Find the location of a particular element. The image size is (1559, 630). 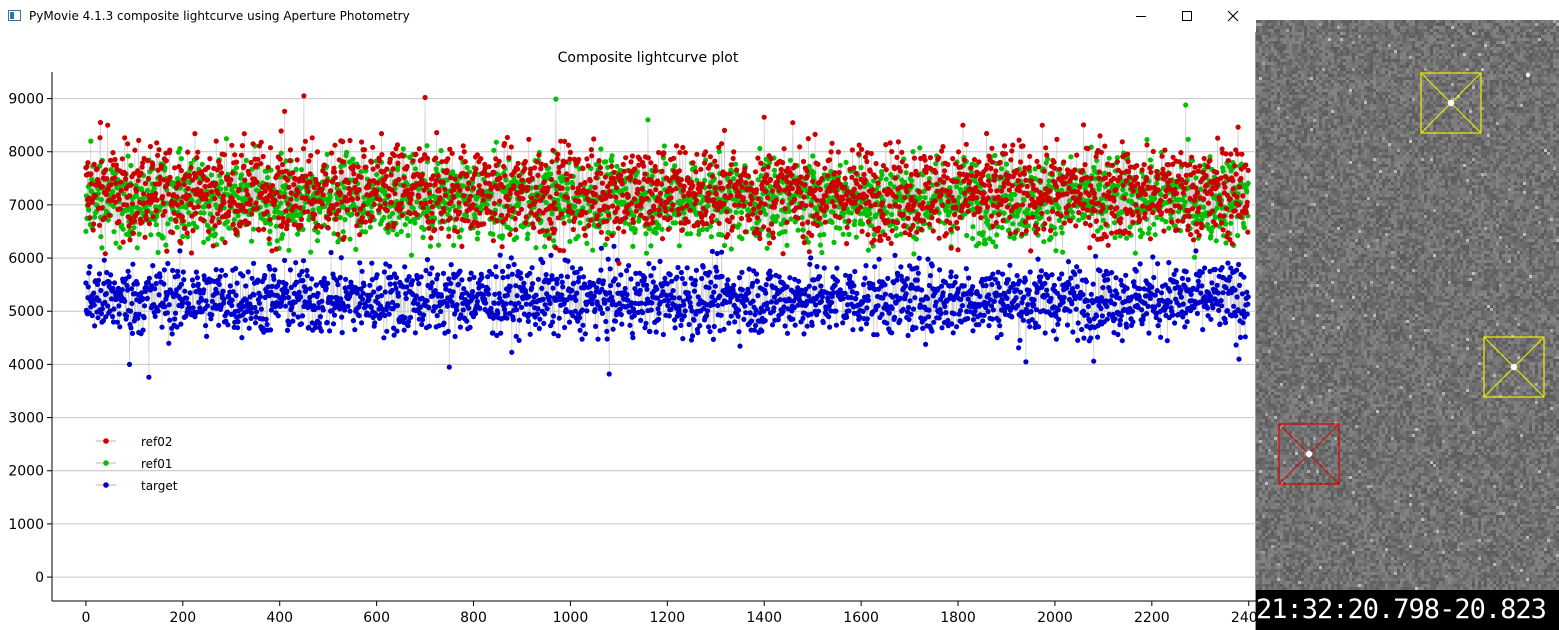

minimize-button is located at coordinates (1141, 16).